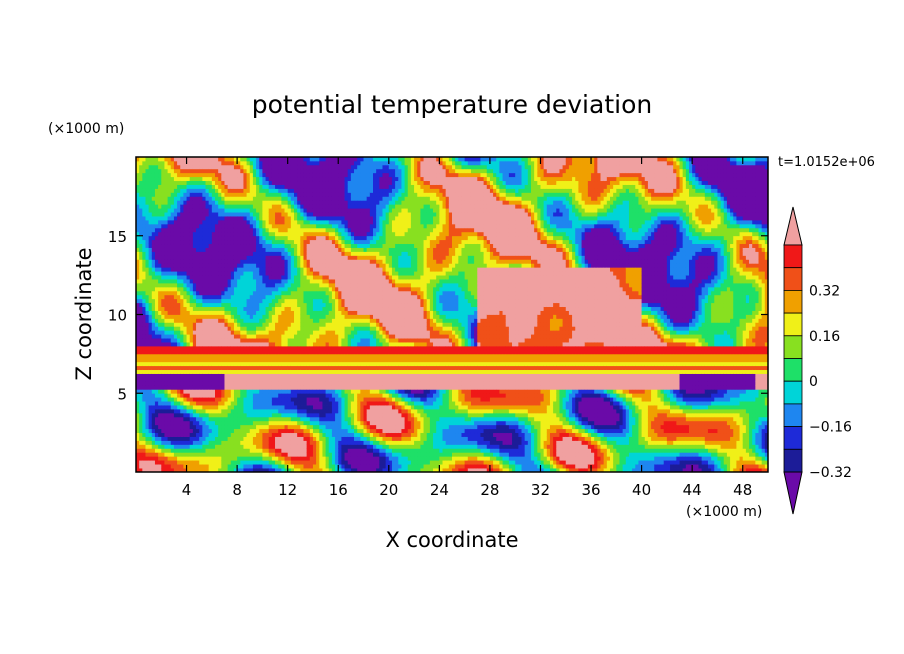  What do you see at coordinates (590, 490) in the screenshot?
I see `x-tick-label: 36` at bounding box center [590, 490].